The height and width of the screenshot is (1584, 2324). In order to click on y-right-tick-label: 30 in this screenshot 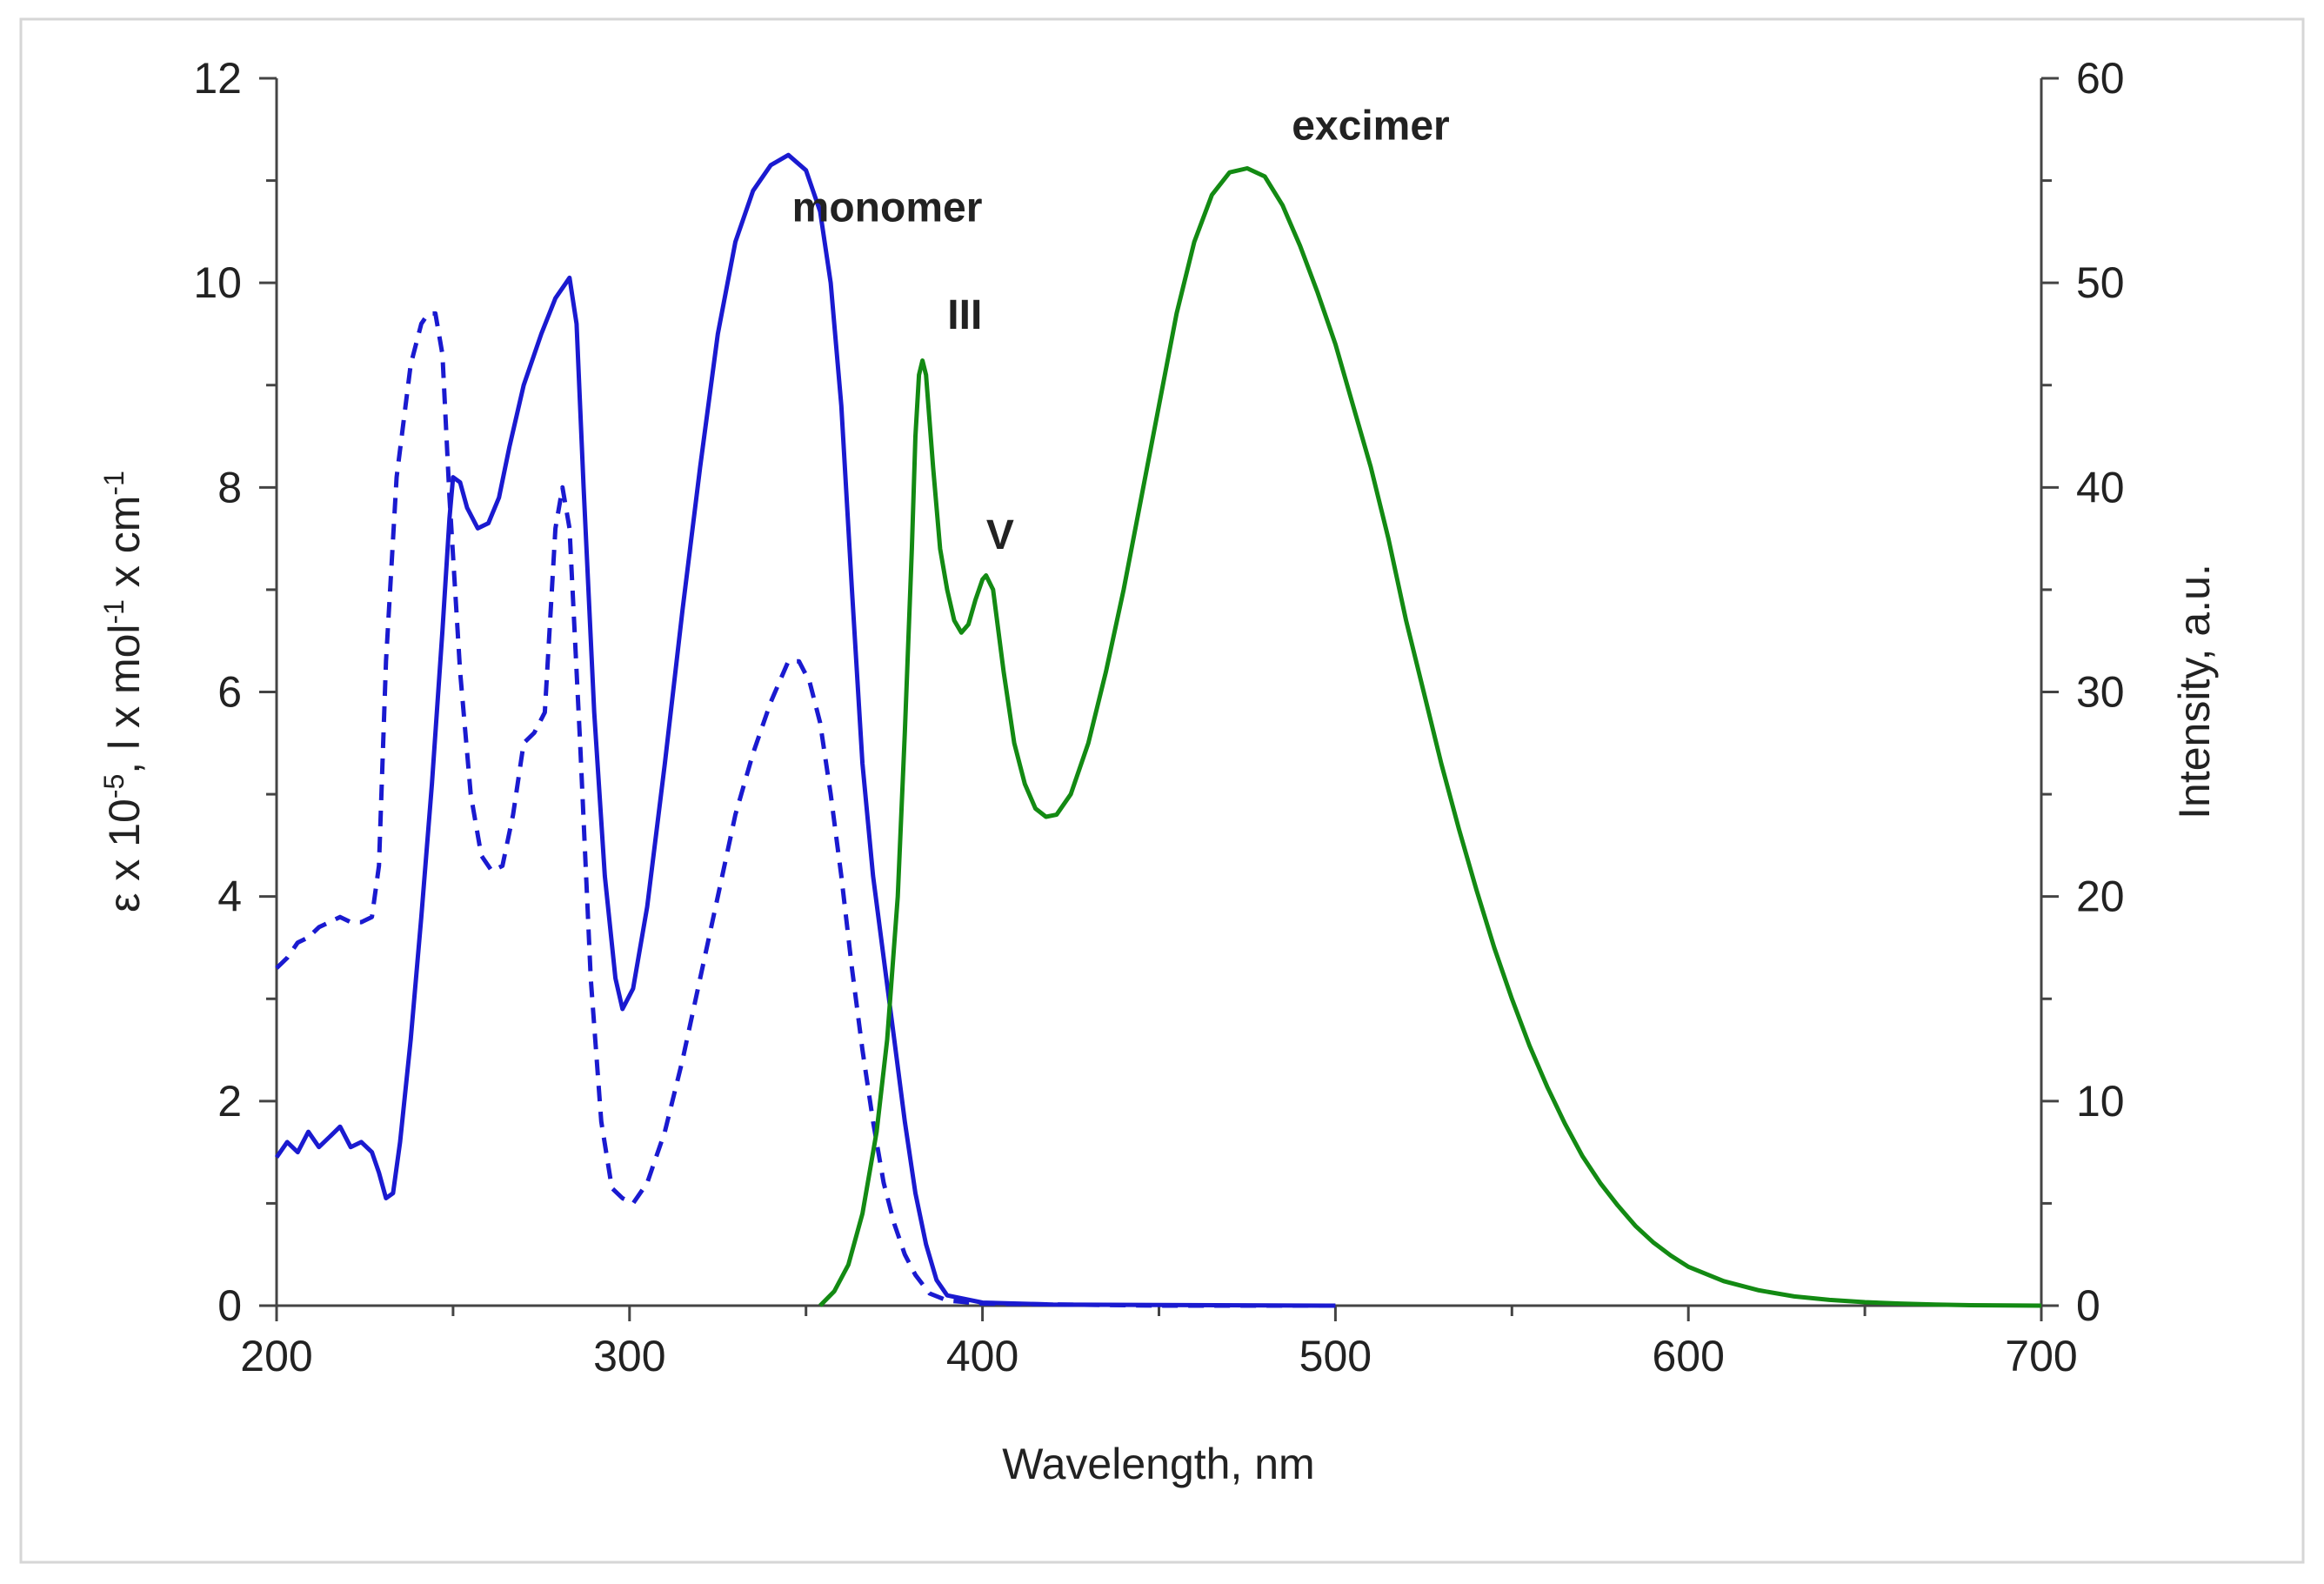, I will do `click(2100, 692)`.